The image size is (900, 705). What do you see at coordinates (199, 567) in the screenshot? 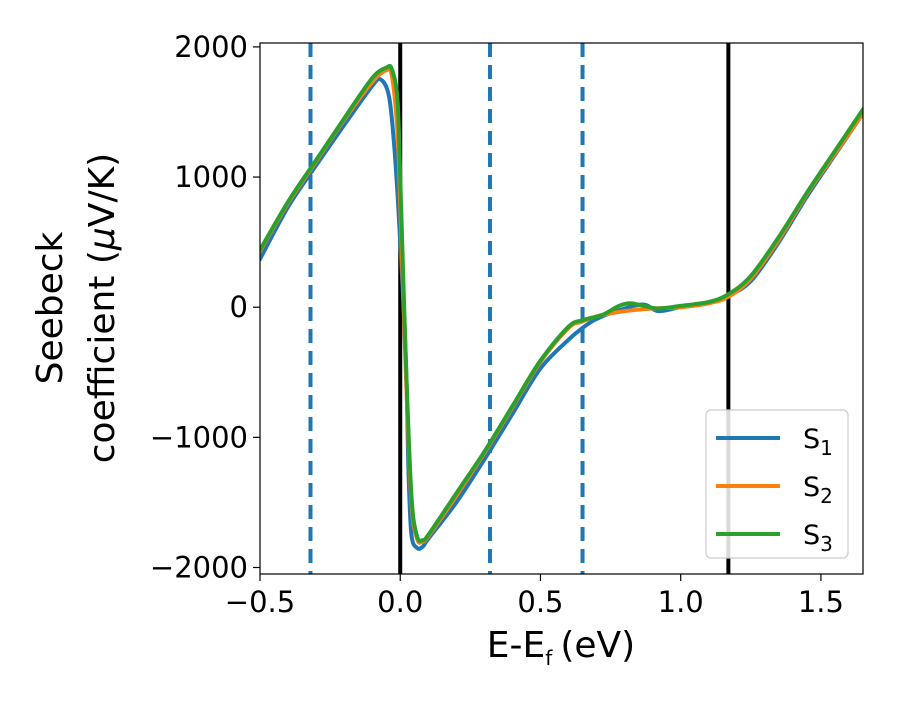
I see `y-tick-label: −2000` at bounding box center [199, 567].